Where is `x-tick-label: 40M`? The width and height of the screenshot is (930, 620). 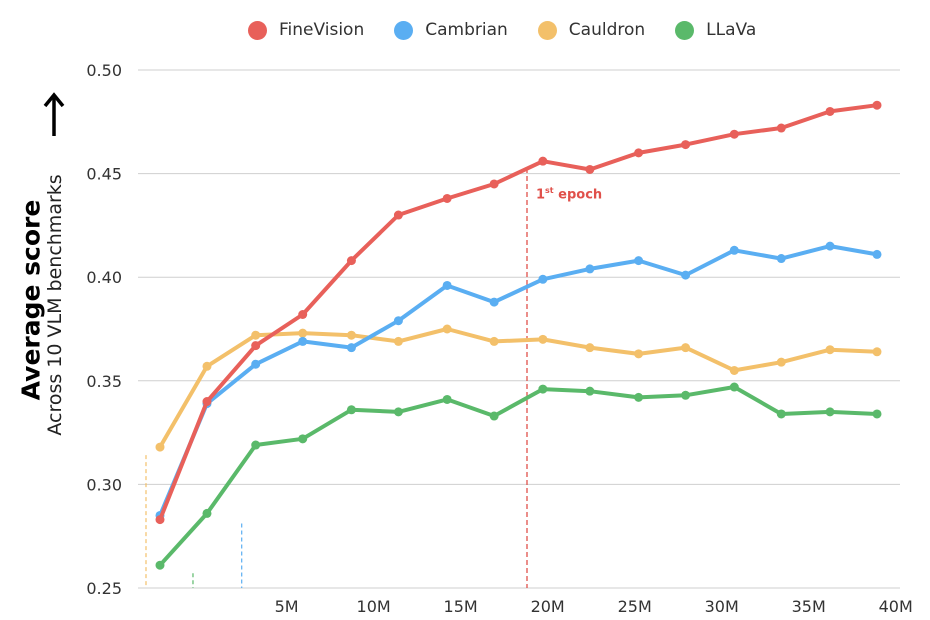
x-tick-label: 40M is located at coordinates (896, 606).